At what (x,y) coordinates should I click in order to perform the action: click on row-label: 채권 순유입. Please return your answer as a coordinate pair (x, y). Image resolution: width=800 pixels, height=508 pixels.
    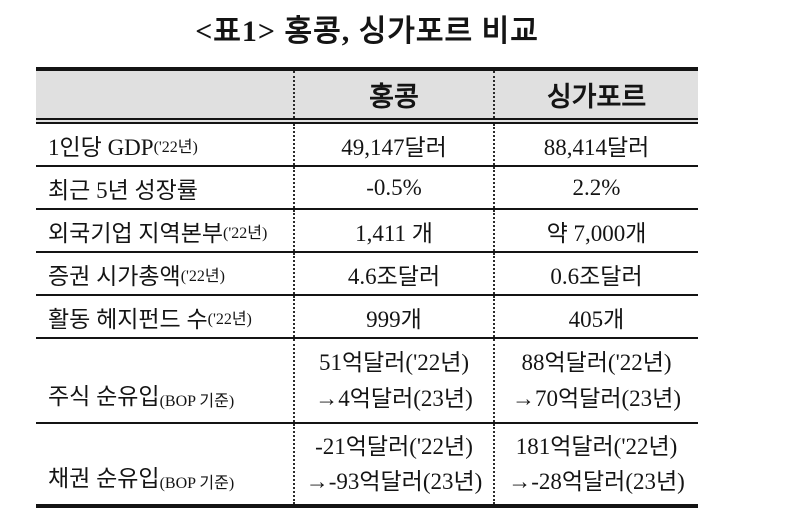
    Looking at the image, I should click on (104, 478).